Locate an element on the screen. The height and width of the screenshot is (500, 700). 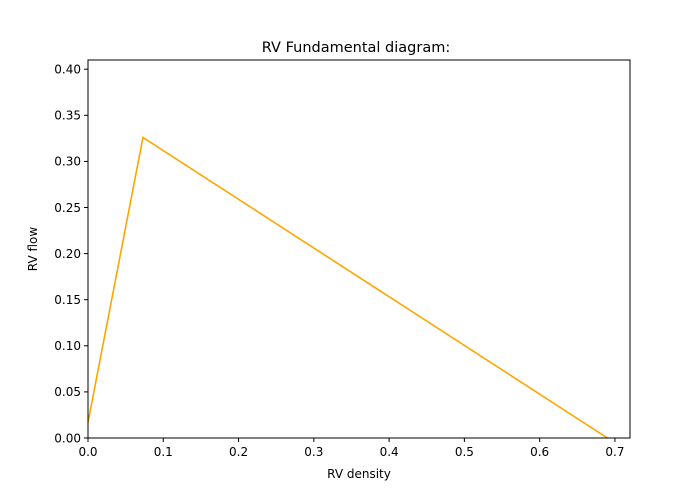
x-tick-label: 0.6 is located at coordinates (539, 452).